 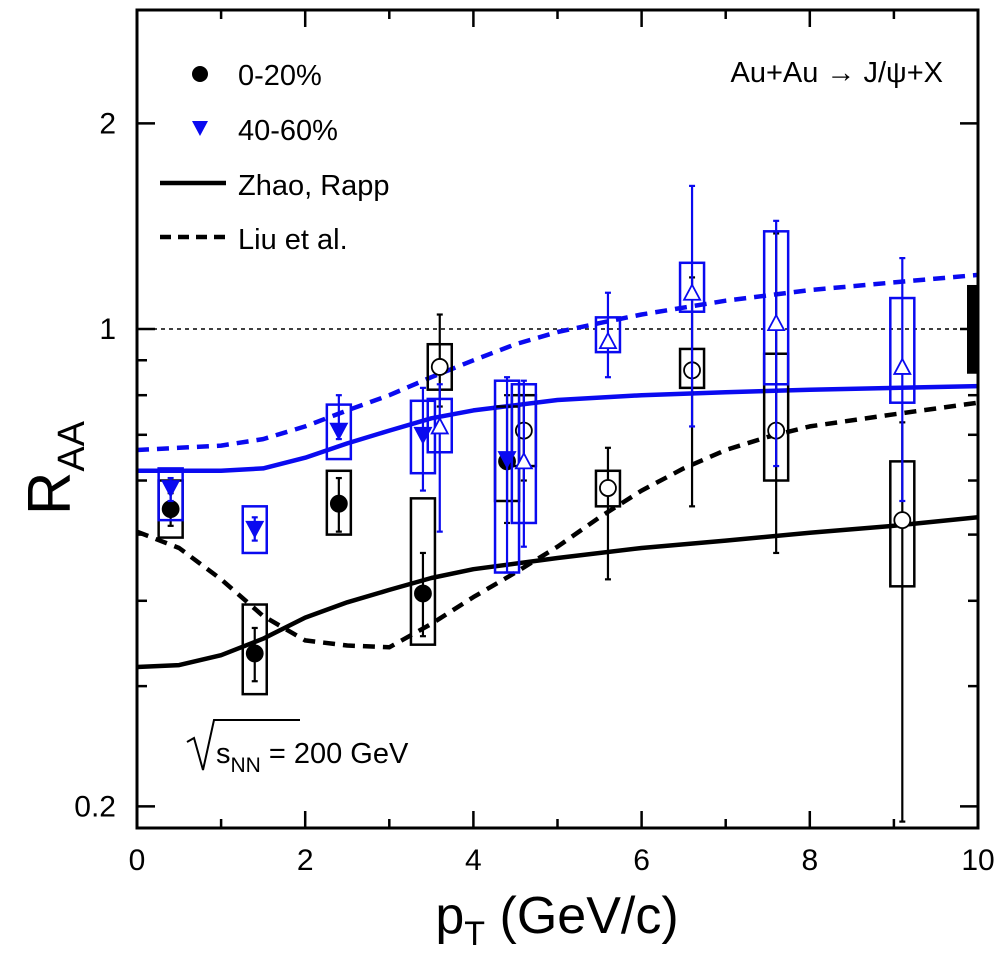 I want to click on energy-annotation: sNN = 200 GeV, so click(x=312, y=757).